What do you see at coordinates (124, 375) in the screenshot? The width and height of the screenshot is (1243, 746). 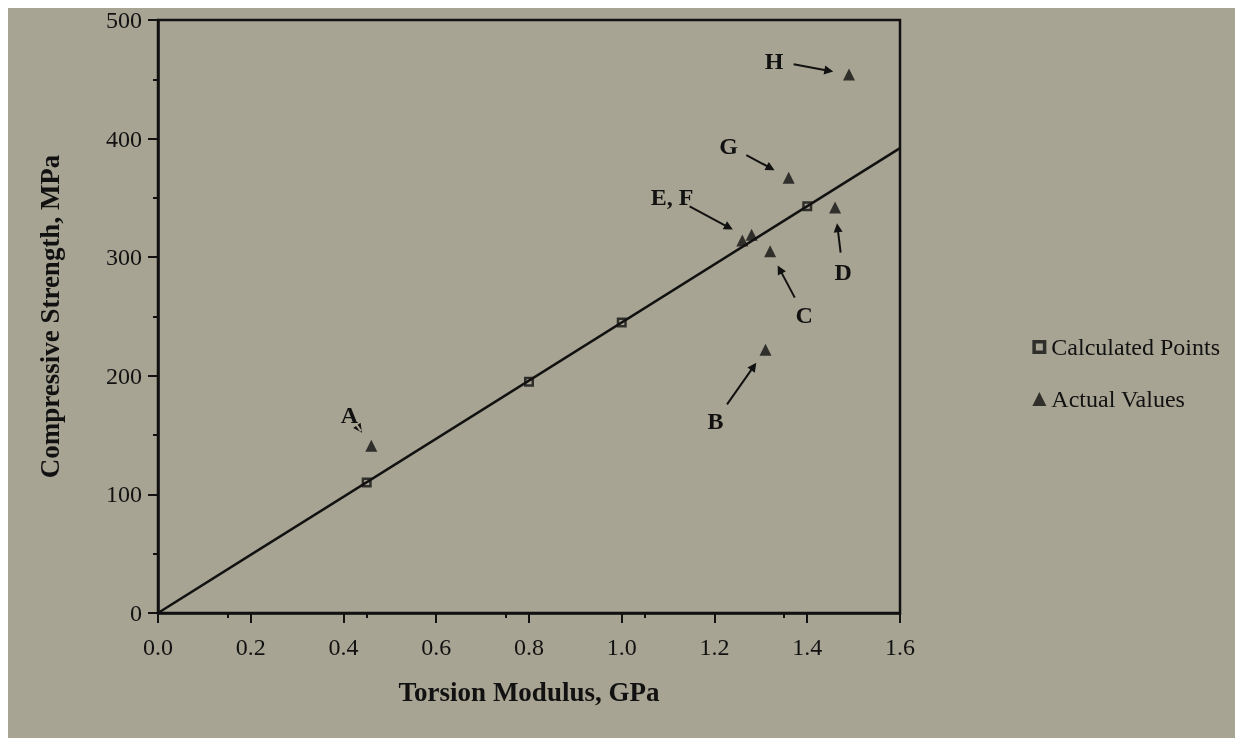 I see `y-tick-label: 200` at bounding box center [124, 375].